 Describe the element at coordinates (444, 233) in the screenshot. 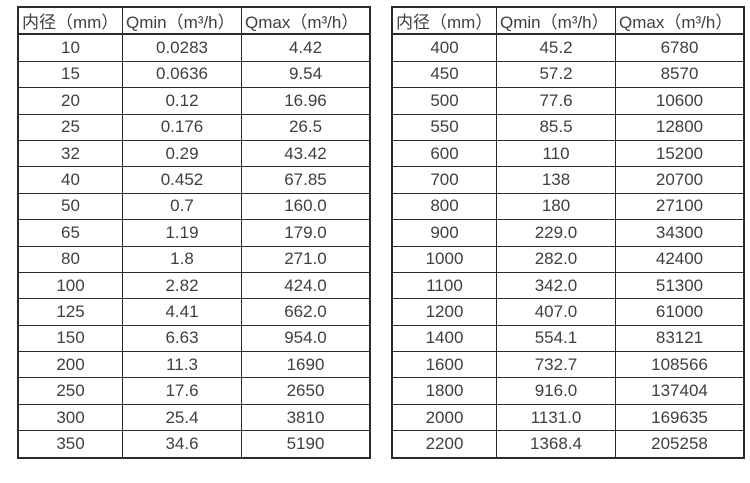

I see `table-cell: 900` at that location.